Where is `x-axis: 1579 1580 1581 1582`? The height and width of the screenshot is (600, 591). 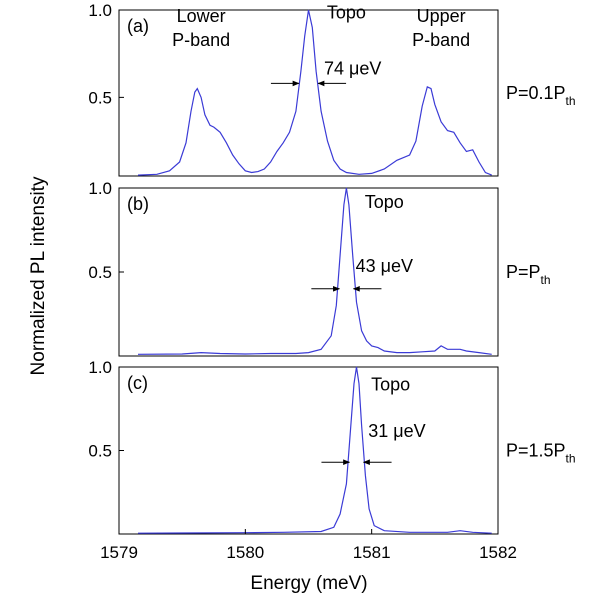
x-axis: 1579 1580 1581 1582 is located at coordinates (308, 545).